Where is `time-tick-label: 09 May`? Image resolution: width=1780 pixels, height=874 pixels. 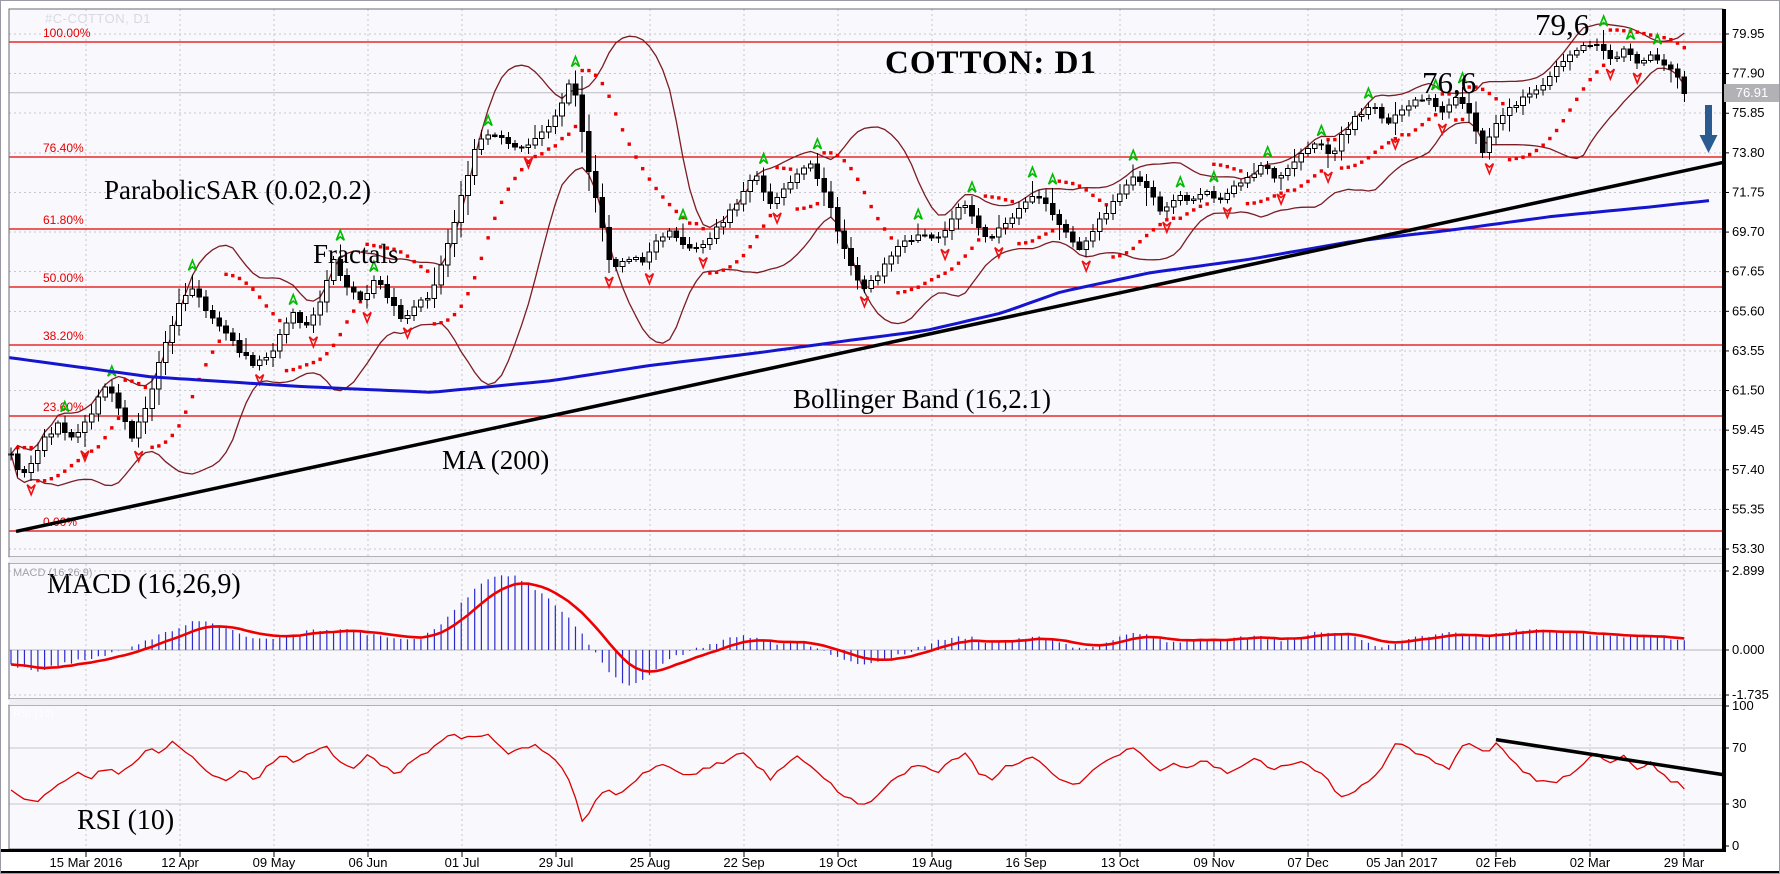 time-tick-label: 09 May is located at coordinates (274, 862).